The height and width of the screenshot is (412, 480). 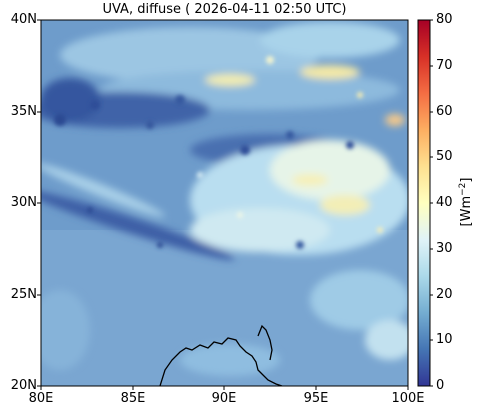 What do you see at coordinates (444, 111) in the screenshot?
I see `colorbar-label-60: 60` at bounding box center [444, 111].